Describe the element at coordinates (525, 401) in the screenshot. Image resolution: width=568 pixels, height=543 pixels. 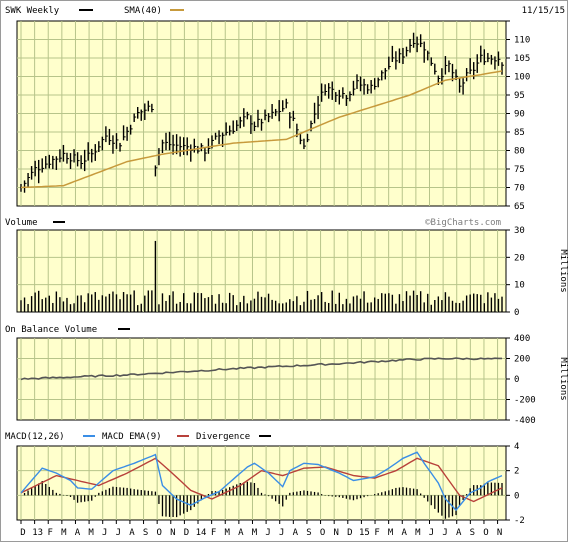
I see `obv-ytick-label: -200` at that location.